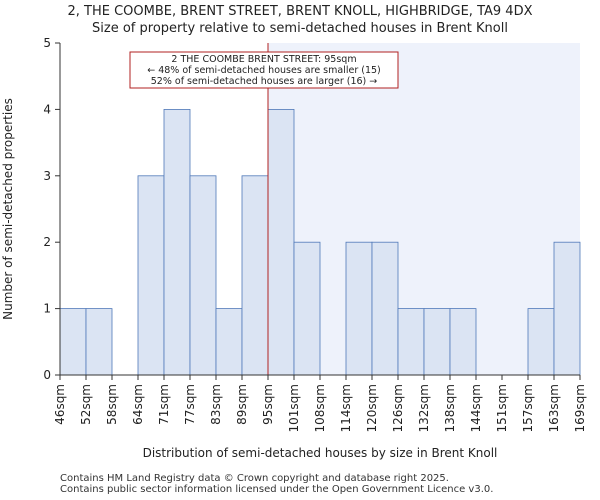 The image size is (600, 500). What do you see at coordinates (502, 408) in the screenshot?
I see `x-tick-label: 151sqm` at bounding box center [502, 408].